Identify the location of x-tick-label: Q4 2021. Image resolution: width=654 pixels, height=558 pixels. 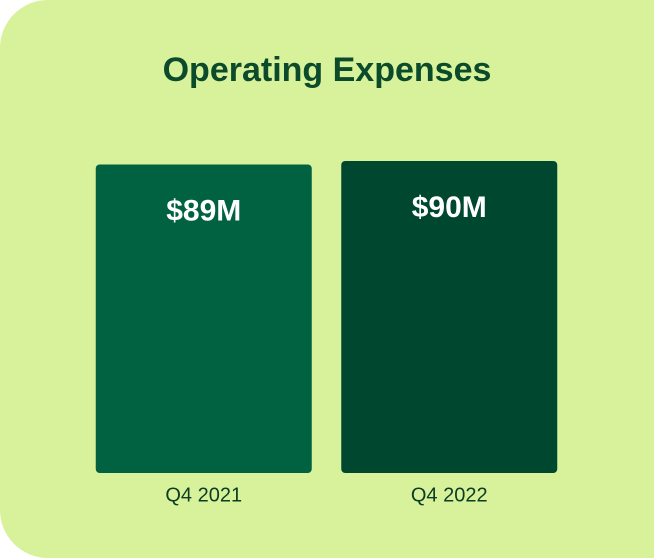
(203, 495).